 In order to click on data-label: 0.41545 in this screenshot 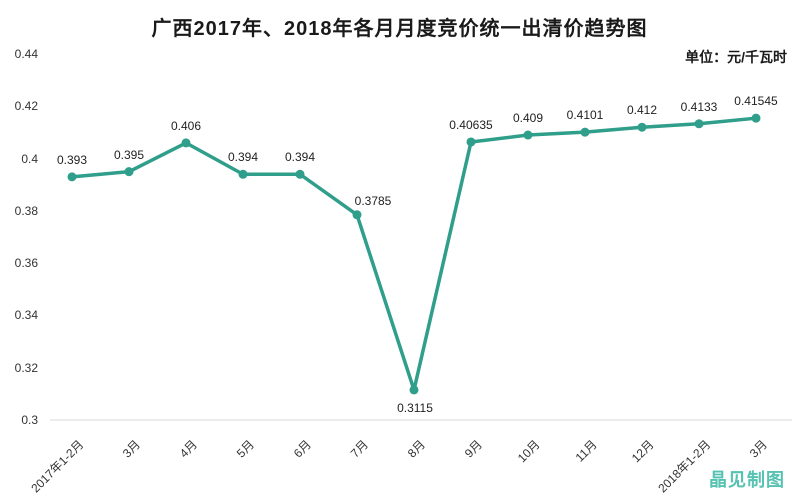, I will do `click(756, 101)`.